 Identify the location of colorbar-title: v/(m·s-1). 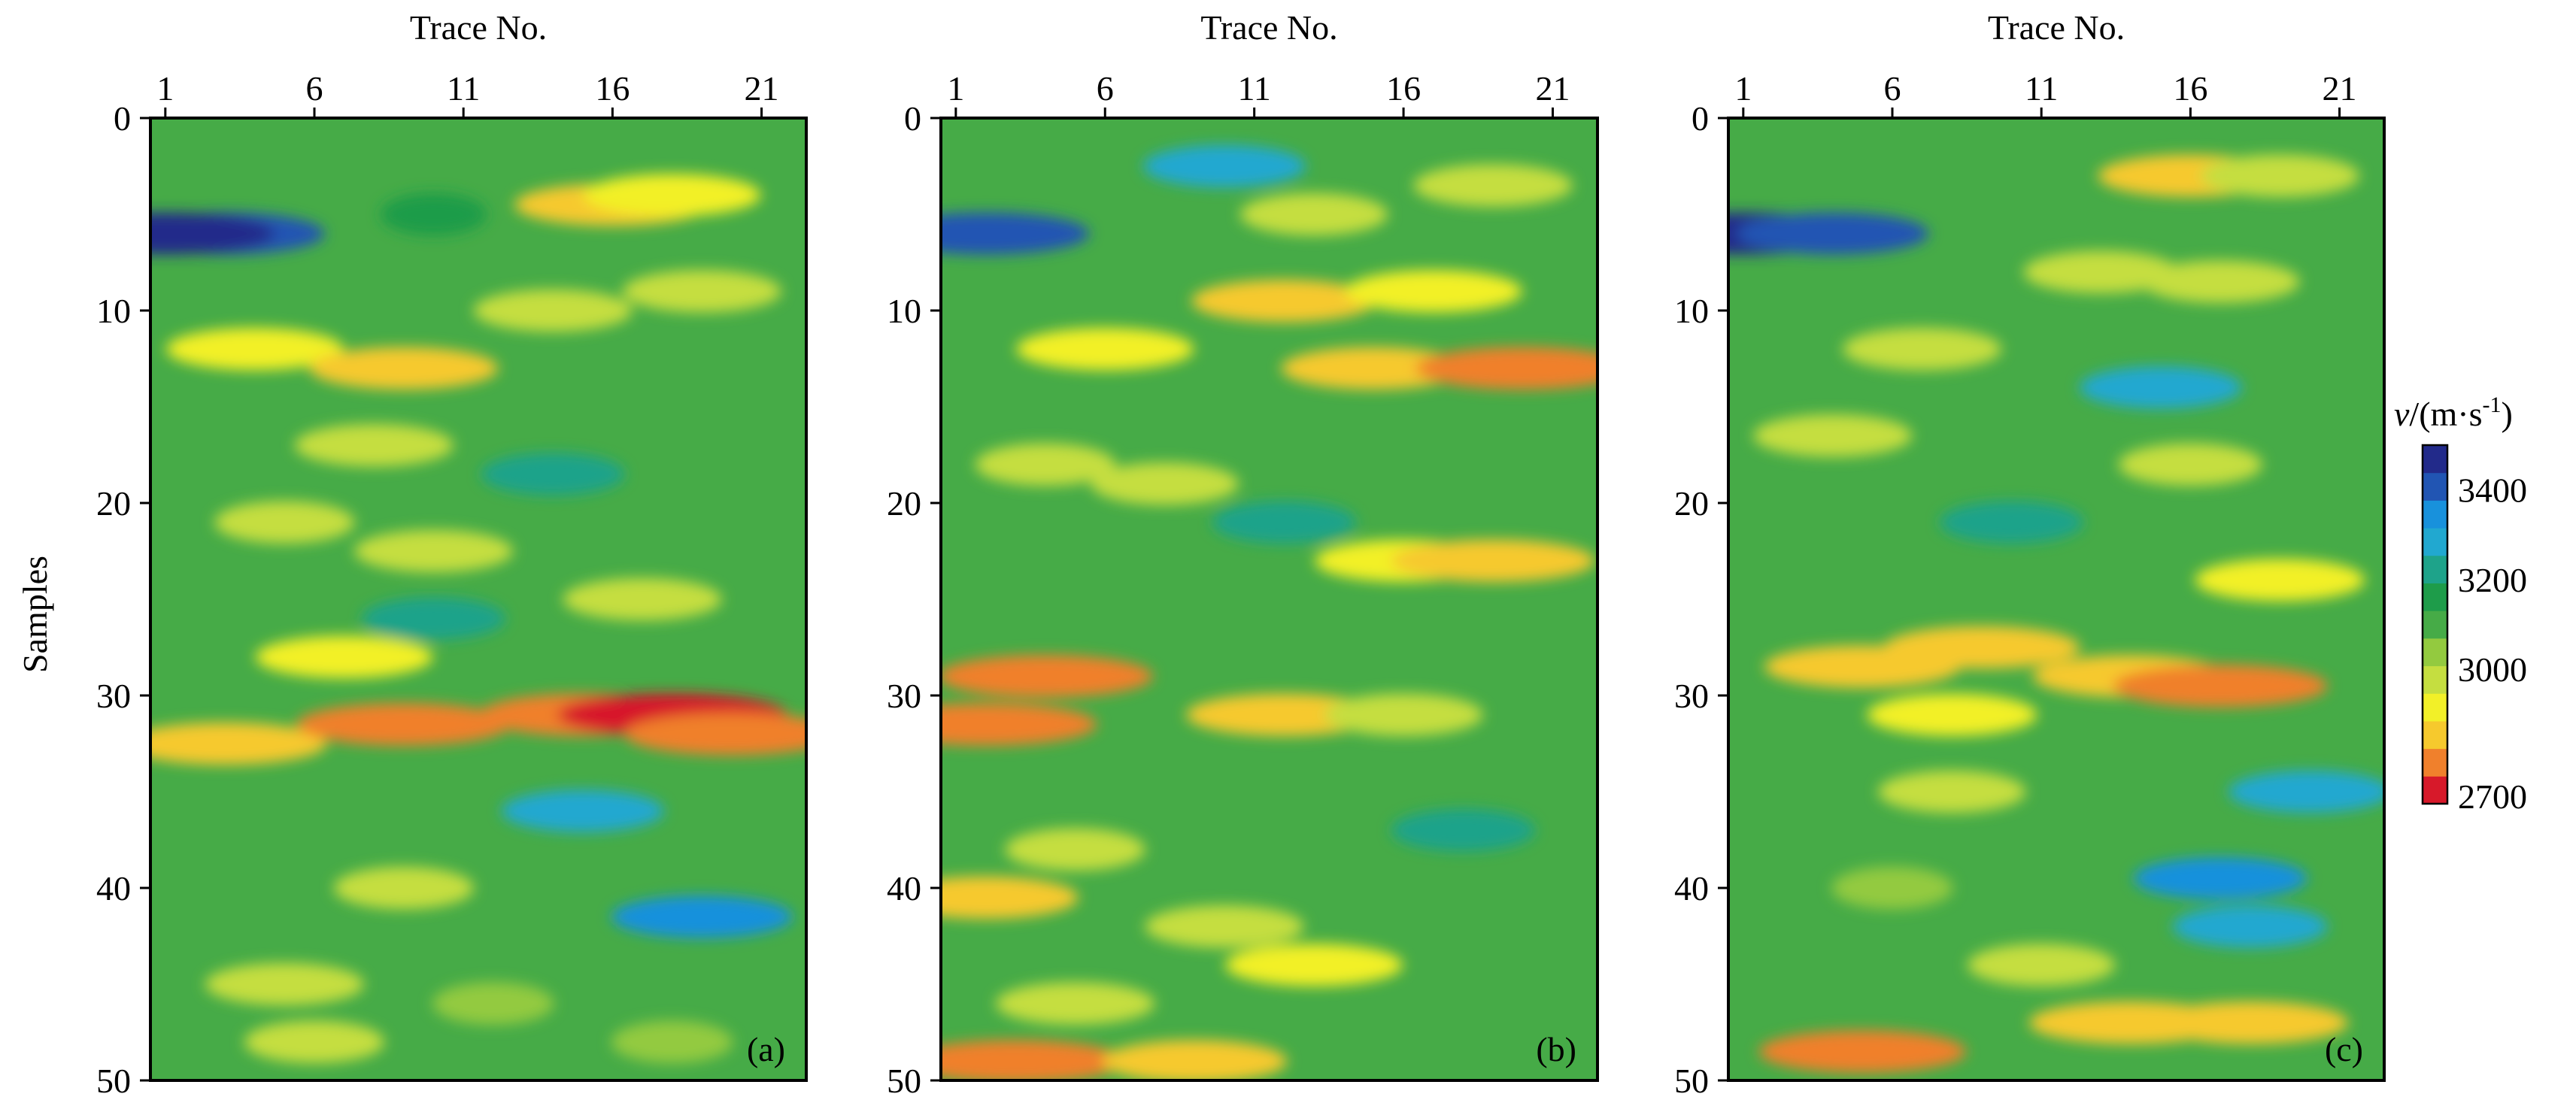
(2453, 412).